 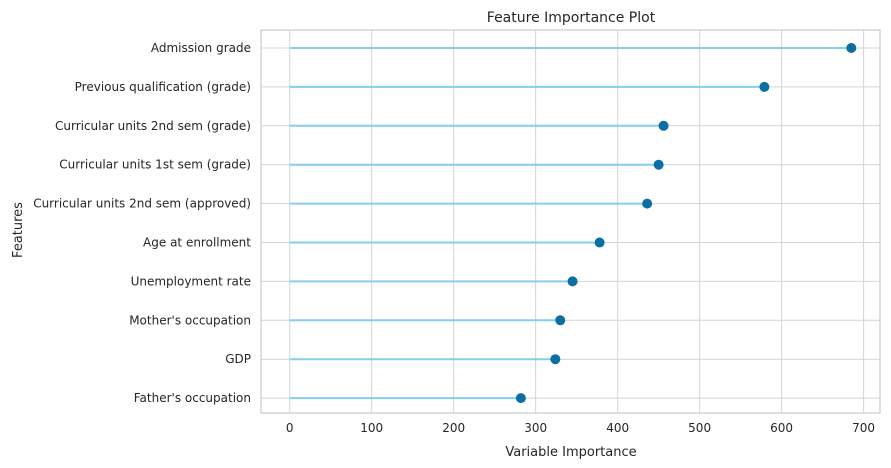 I want to click on y-tick-label: Previous qualification (grade), so click(x=163, y=87).